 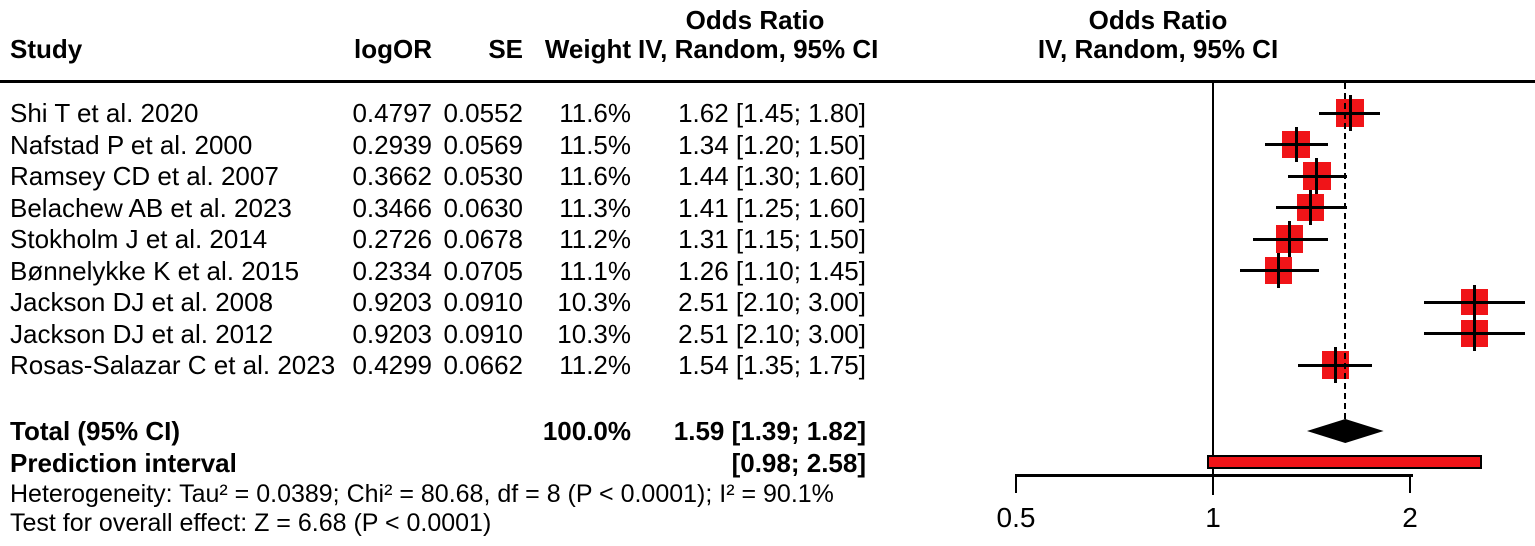 I want to click on pooled-estimate-dashed-line, so click(x=1344, y=251).